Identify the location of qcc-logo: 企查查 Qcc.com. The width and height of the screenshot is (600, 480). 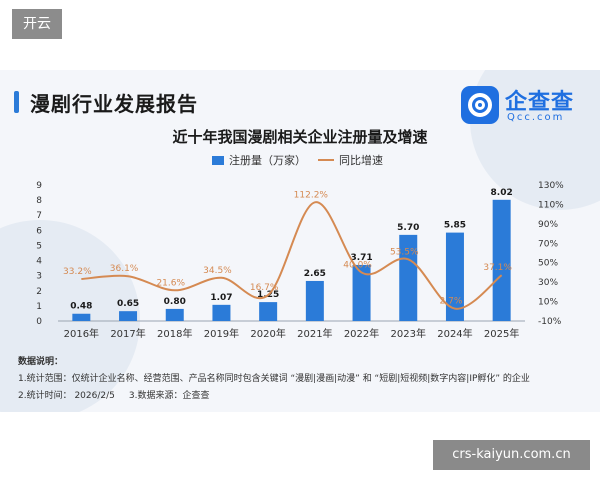
(521, 106).